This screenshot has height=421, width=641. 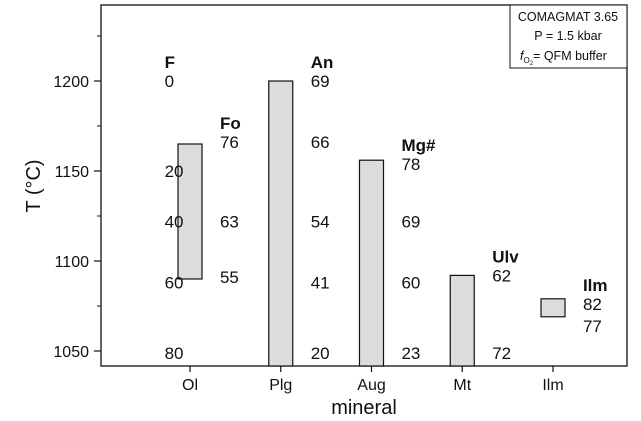 I want to click on annotation-fo-value: 76, so click(x=229, y=142).